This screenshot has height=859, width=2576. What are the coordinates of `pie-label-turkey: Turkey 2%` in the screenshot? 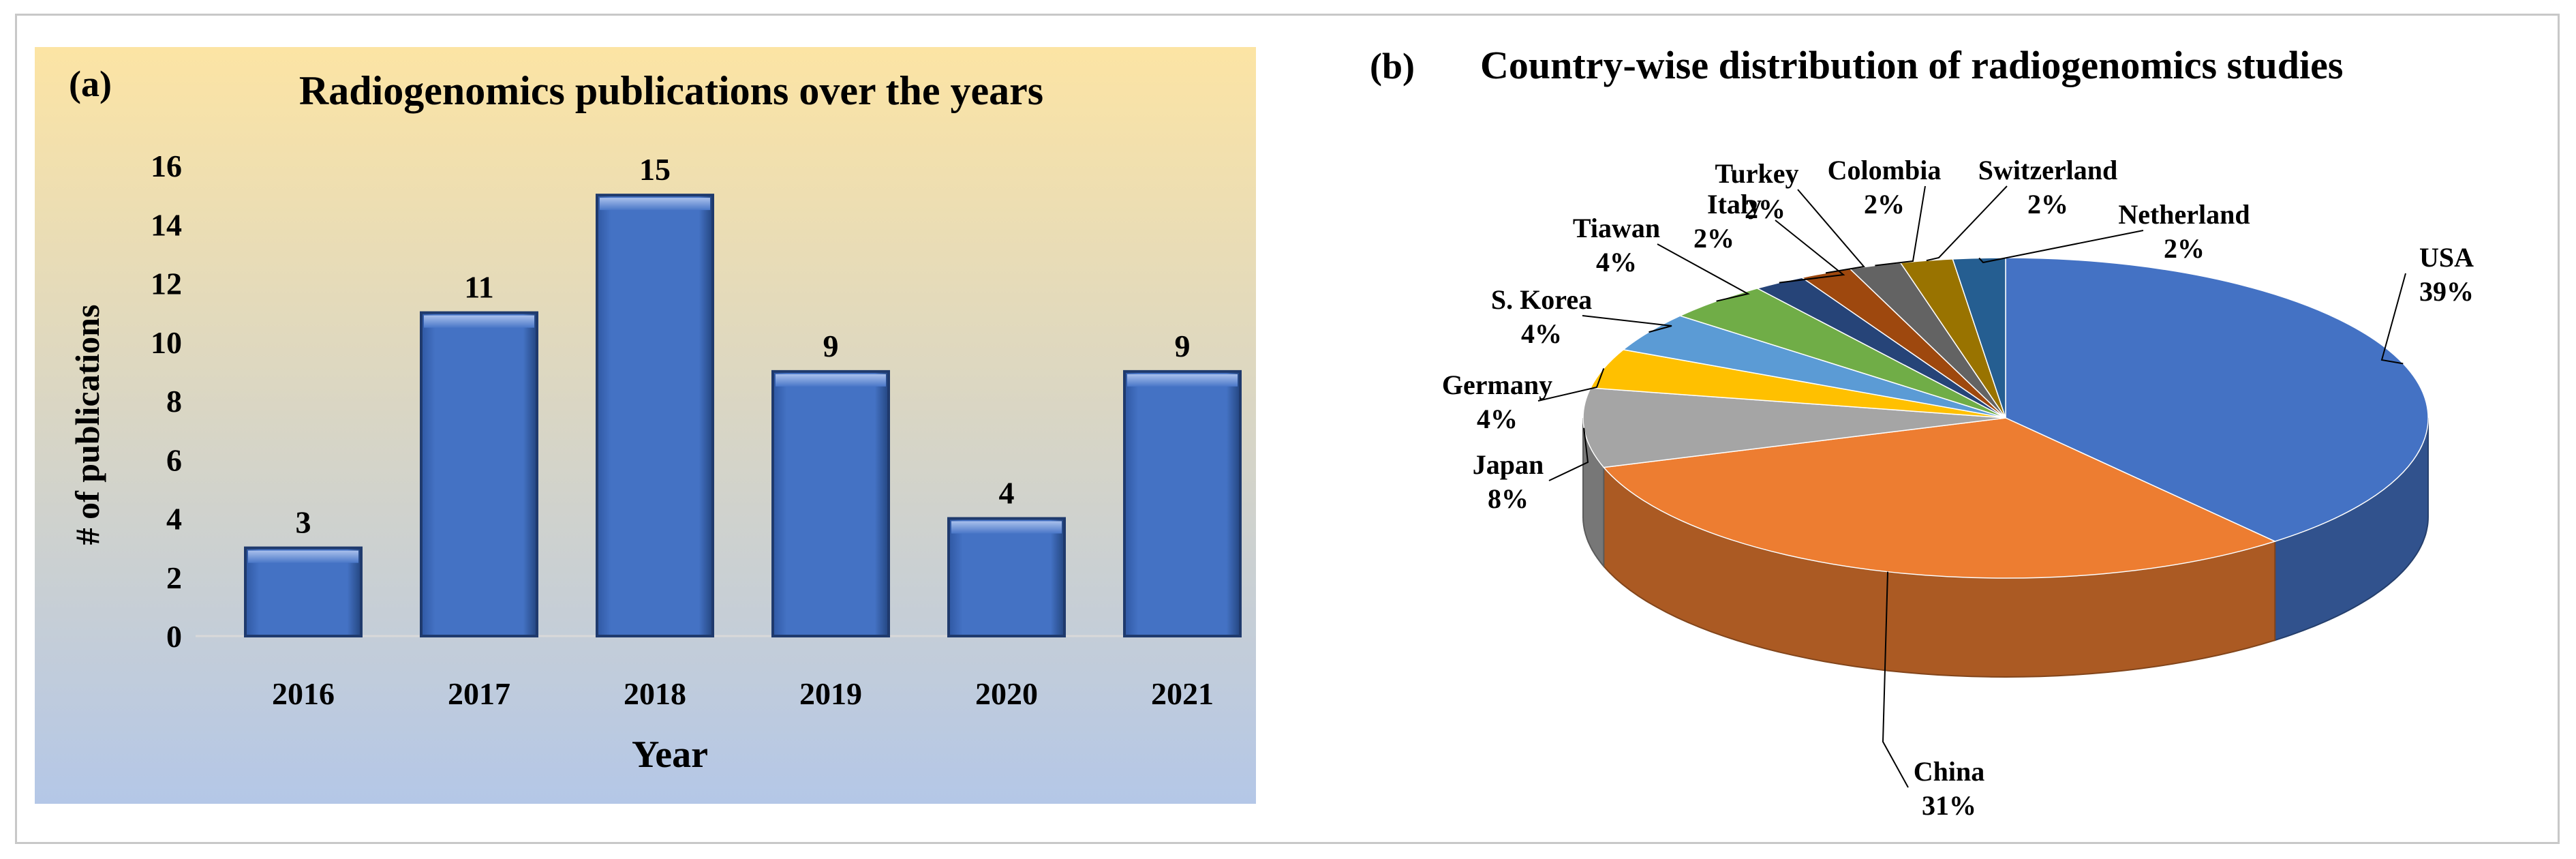 It's located at (1790, 216).